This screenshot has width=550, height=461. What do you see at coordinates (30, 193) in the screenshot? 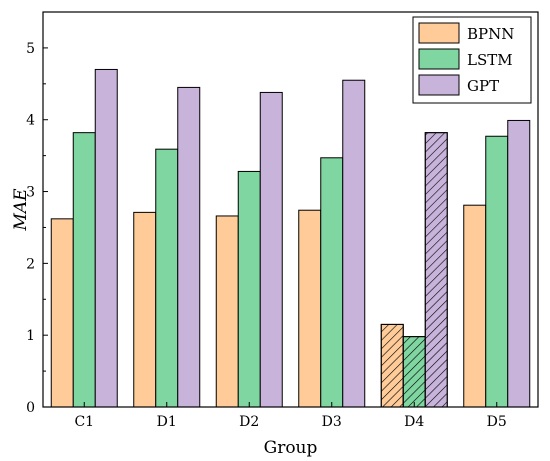
I see `y-tick-label-3: 3` at bounding box center [30, 193].